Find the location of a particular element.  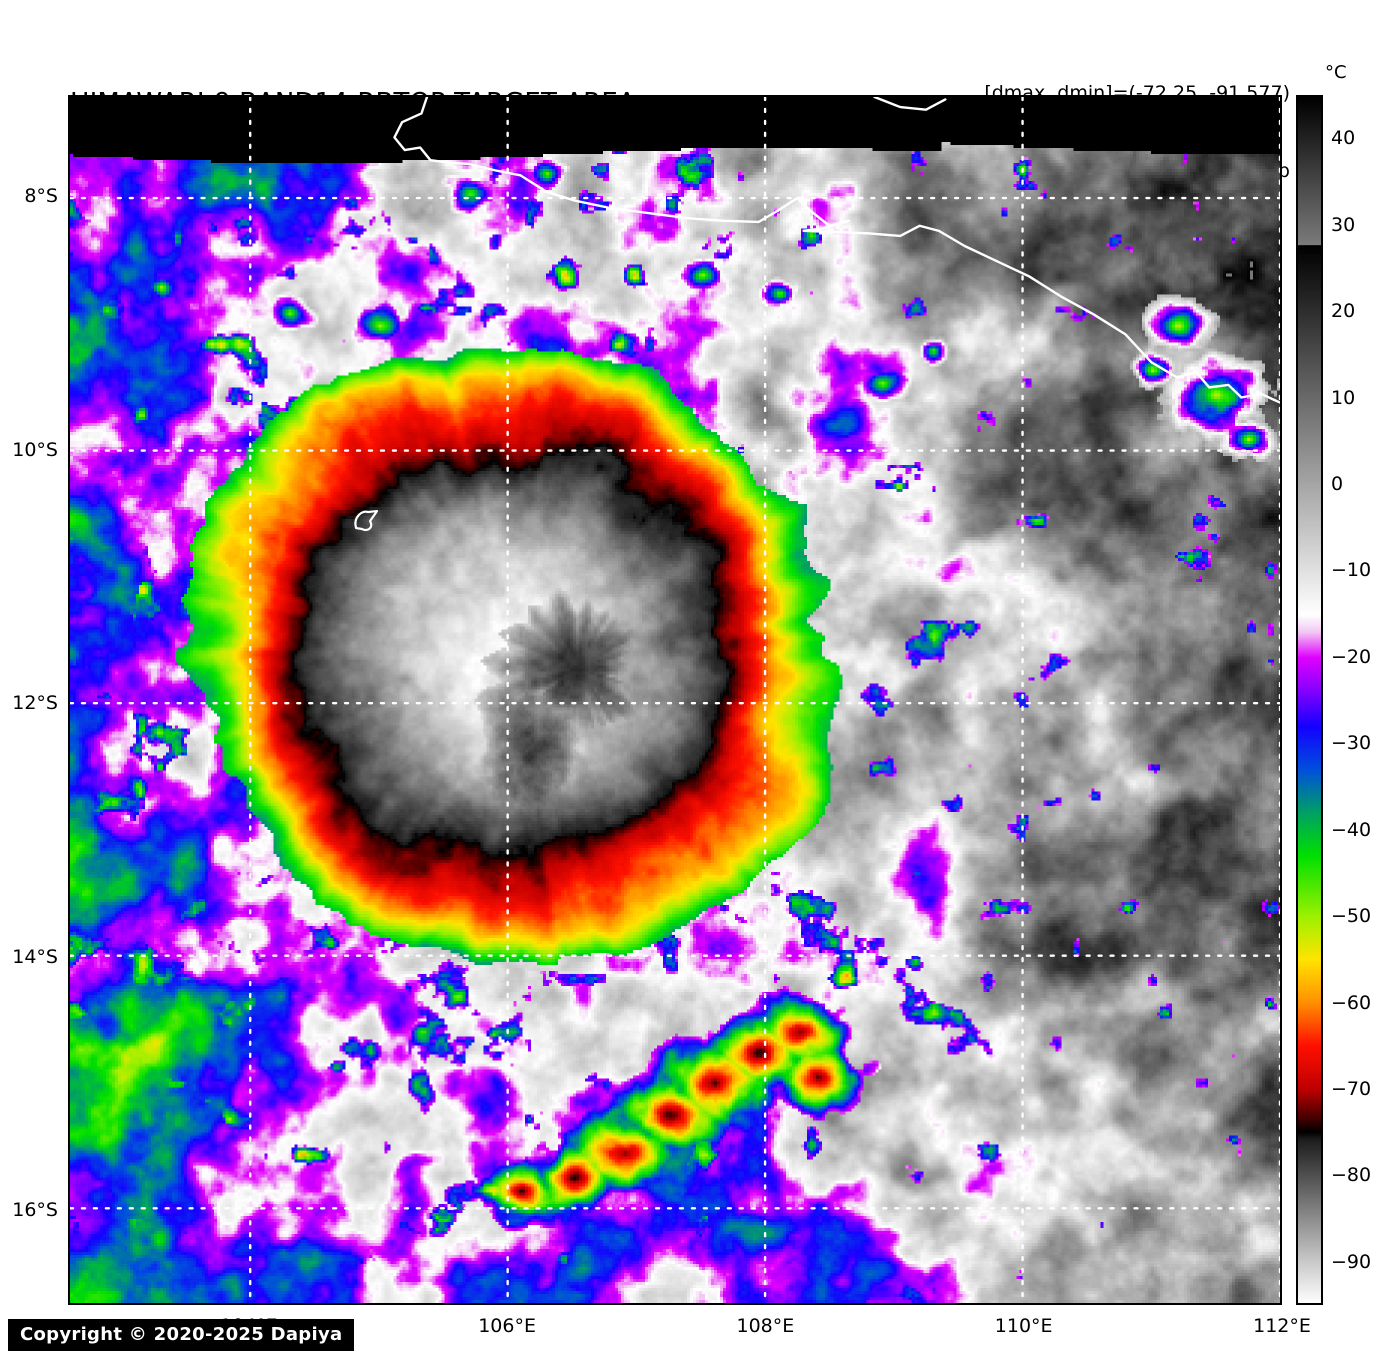

x-axis-tick-label: 110°E is located at coordinates (1023, 1326).